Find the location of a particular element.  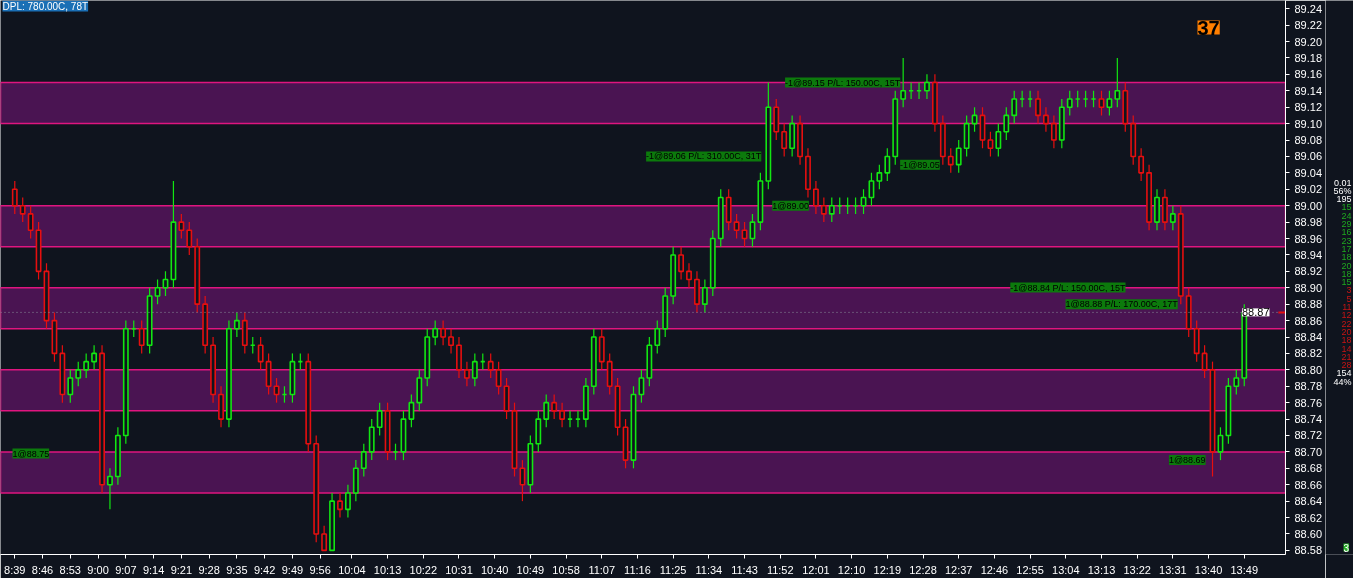

y-tick-label: 88.60 is located at coordinates (1308, 533).